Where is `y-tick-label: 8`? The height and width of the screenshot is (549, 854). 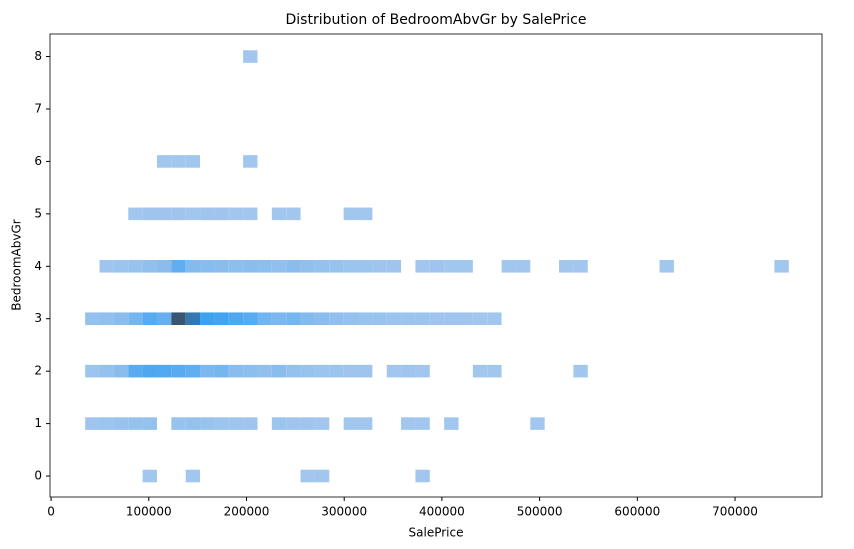 y-tick-label: 8 is located at coordinates (38, 56).